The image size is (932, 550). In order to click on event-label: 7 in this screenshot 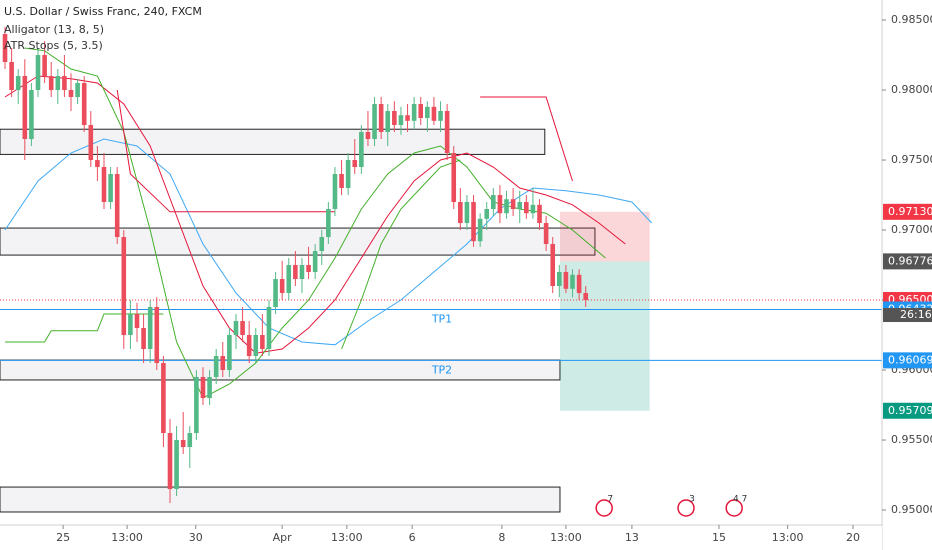, I will do `click(610, 500)`.